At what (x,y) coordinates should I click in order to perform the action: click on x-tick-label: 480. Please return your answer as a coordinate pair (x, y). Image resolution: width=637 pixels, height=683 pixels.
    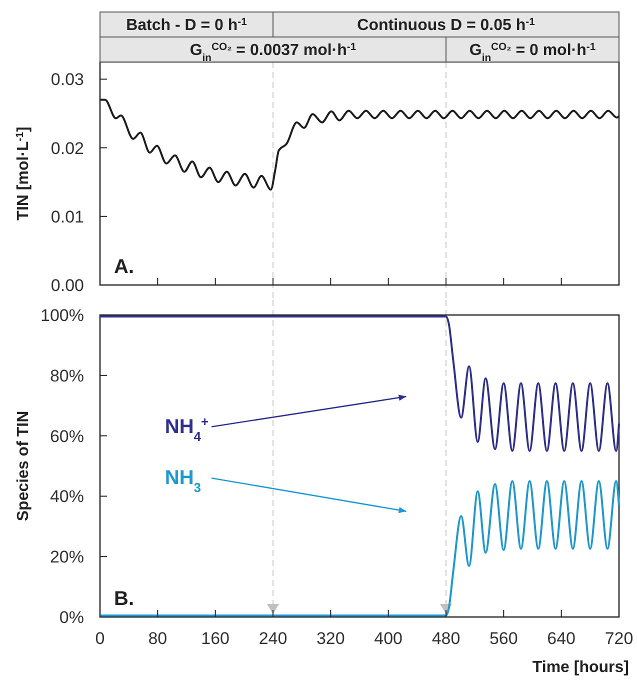
    Looking at the image, I should click on (446, 638).